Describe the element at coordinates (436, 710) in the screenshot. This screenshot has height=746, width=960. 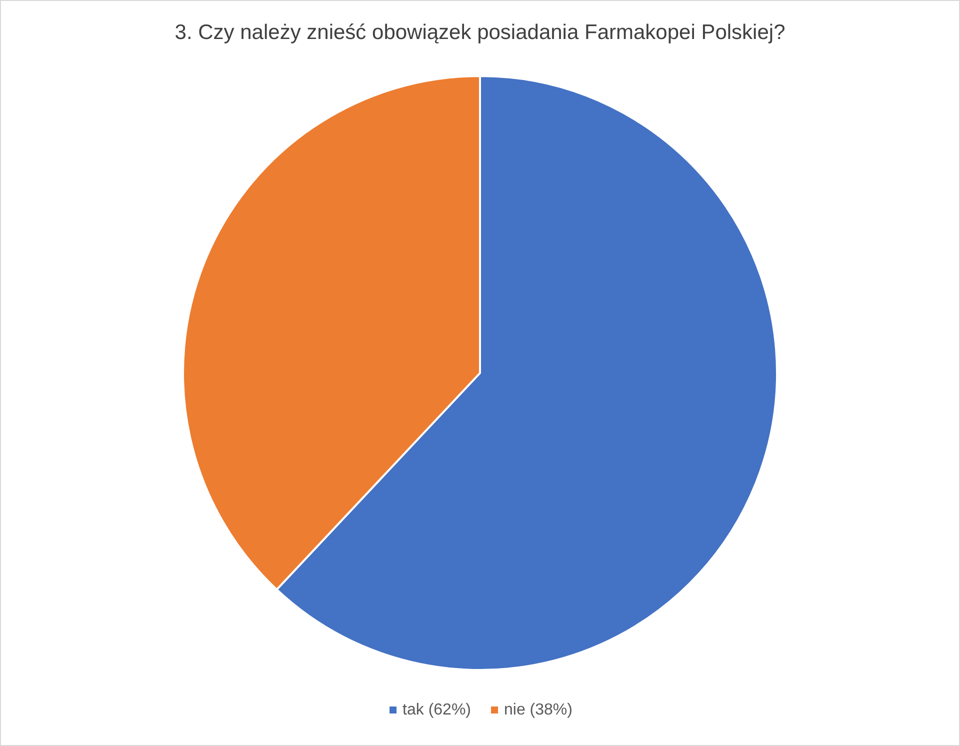
I see `legend-label: tak (62%)` at that location.